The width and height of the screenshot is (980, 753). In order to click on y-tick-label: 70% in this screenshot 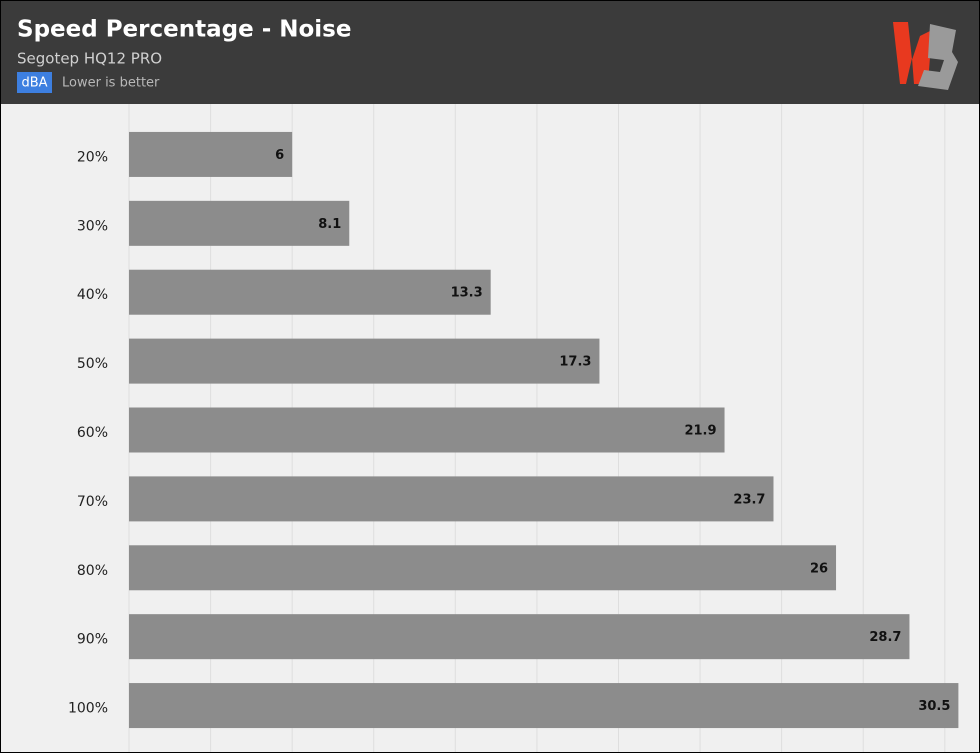, I will do `click(92, 502)`.